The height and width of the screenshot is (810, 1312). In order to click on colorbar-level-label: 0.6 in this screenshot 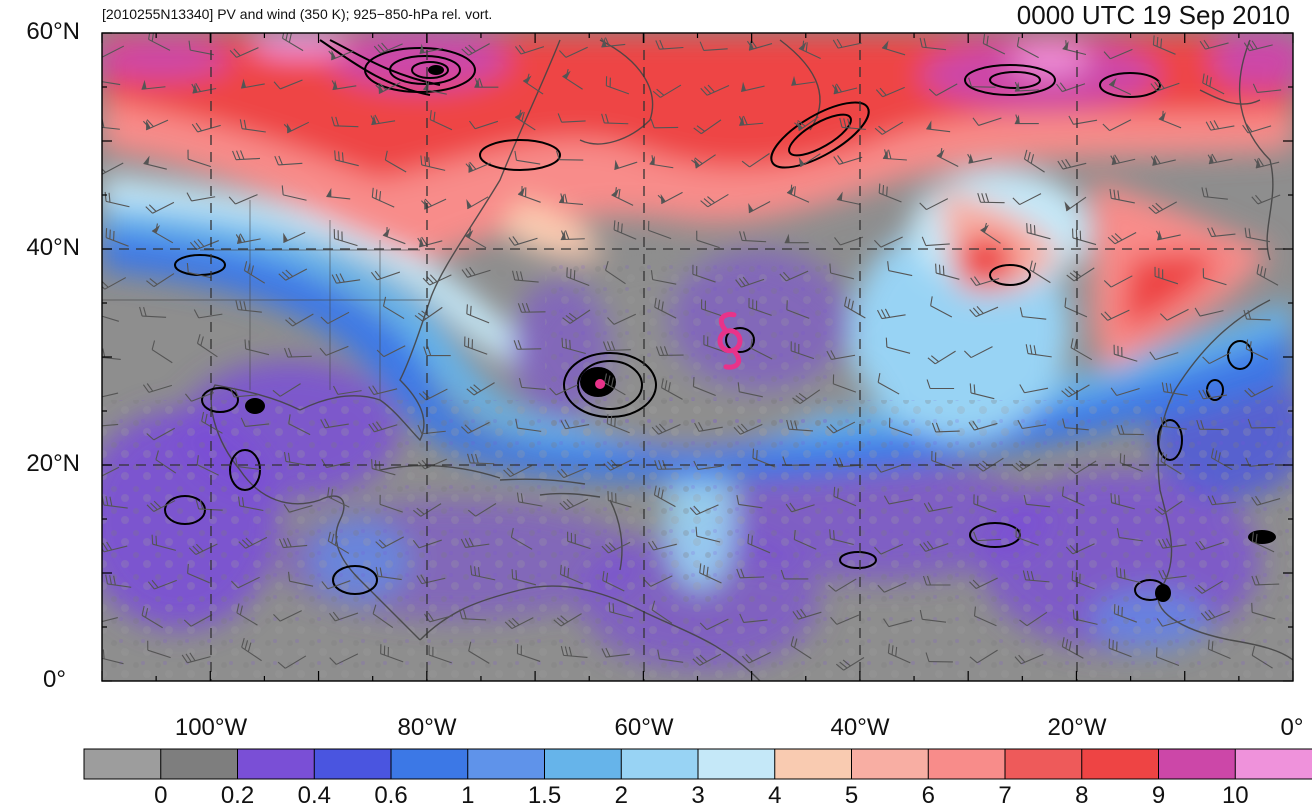, I will do `click(391, 795)`.